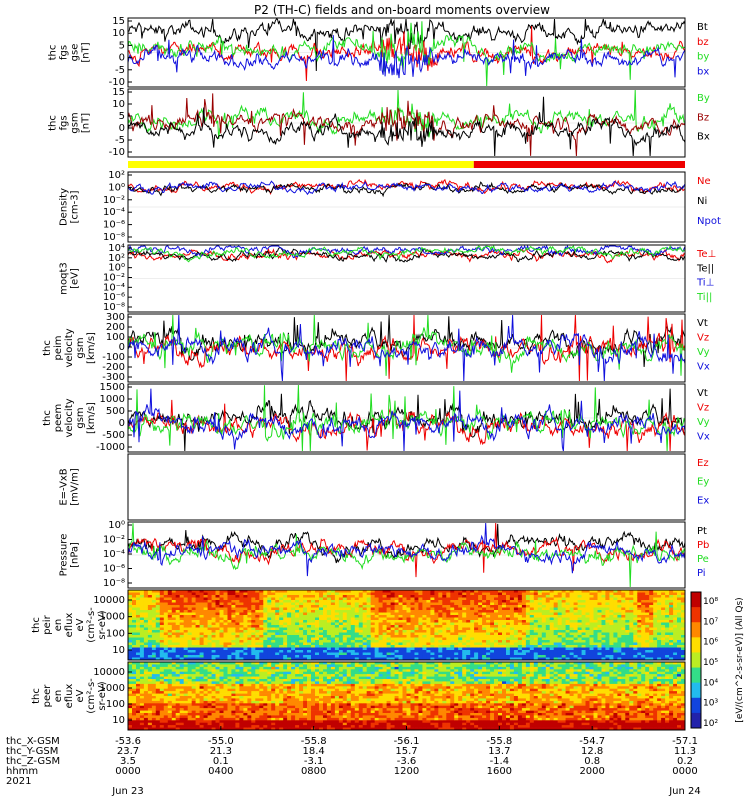 This screenshot has height=800, width=750. Describe the element at coordinates (406, 625) in the screenshot. I see `panel-peir_spec-data` at that location.